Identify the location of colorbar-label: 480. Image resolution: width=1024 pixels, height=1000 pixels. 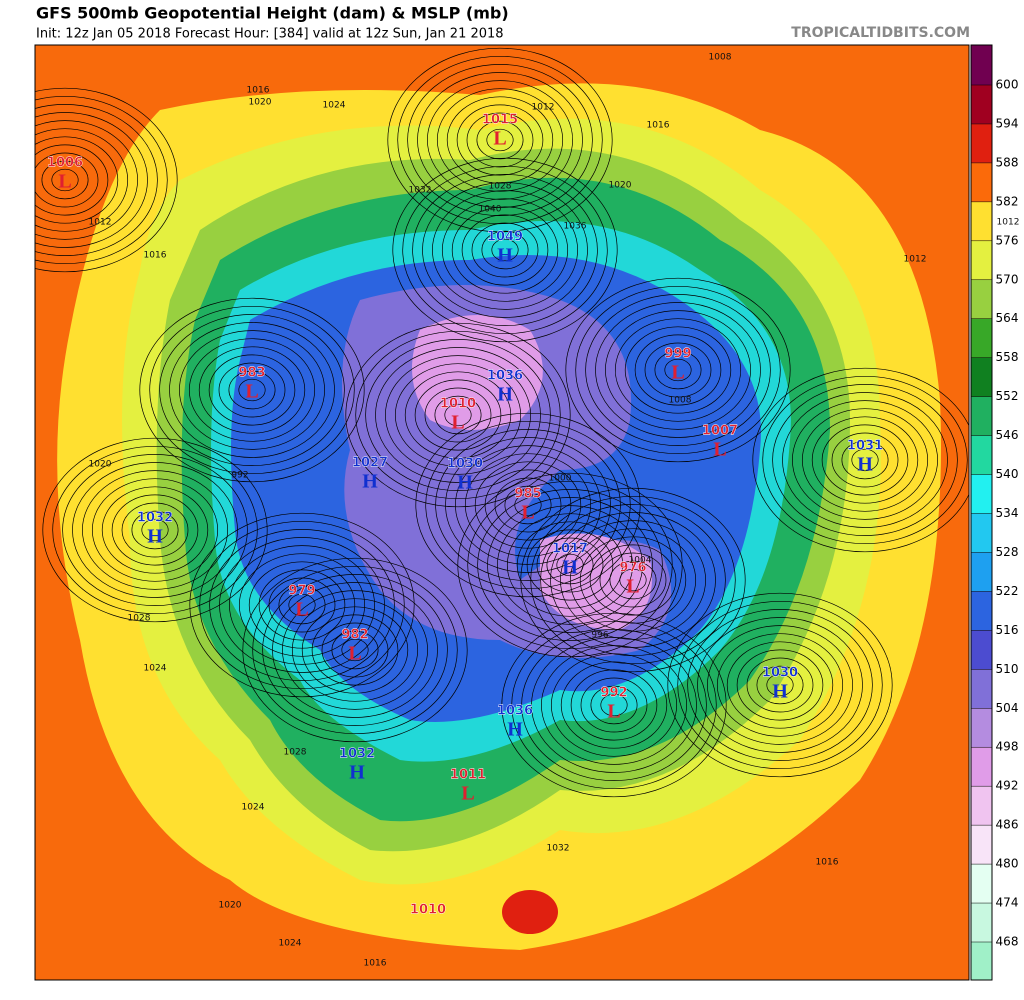
(1007, 864).